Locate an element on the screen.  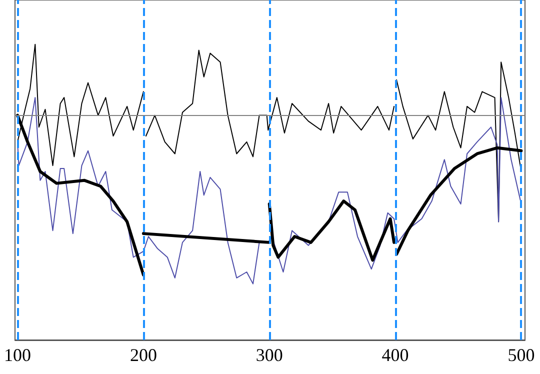
x-tick-label: 200 is located at coordinates (143, 355).